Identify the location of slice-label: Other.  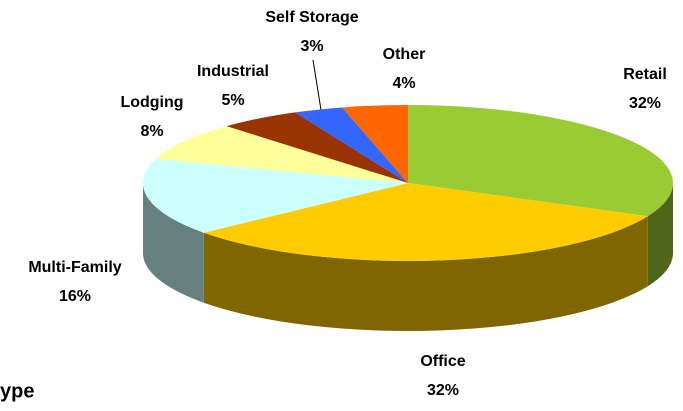
(404, 54).